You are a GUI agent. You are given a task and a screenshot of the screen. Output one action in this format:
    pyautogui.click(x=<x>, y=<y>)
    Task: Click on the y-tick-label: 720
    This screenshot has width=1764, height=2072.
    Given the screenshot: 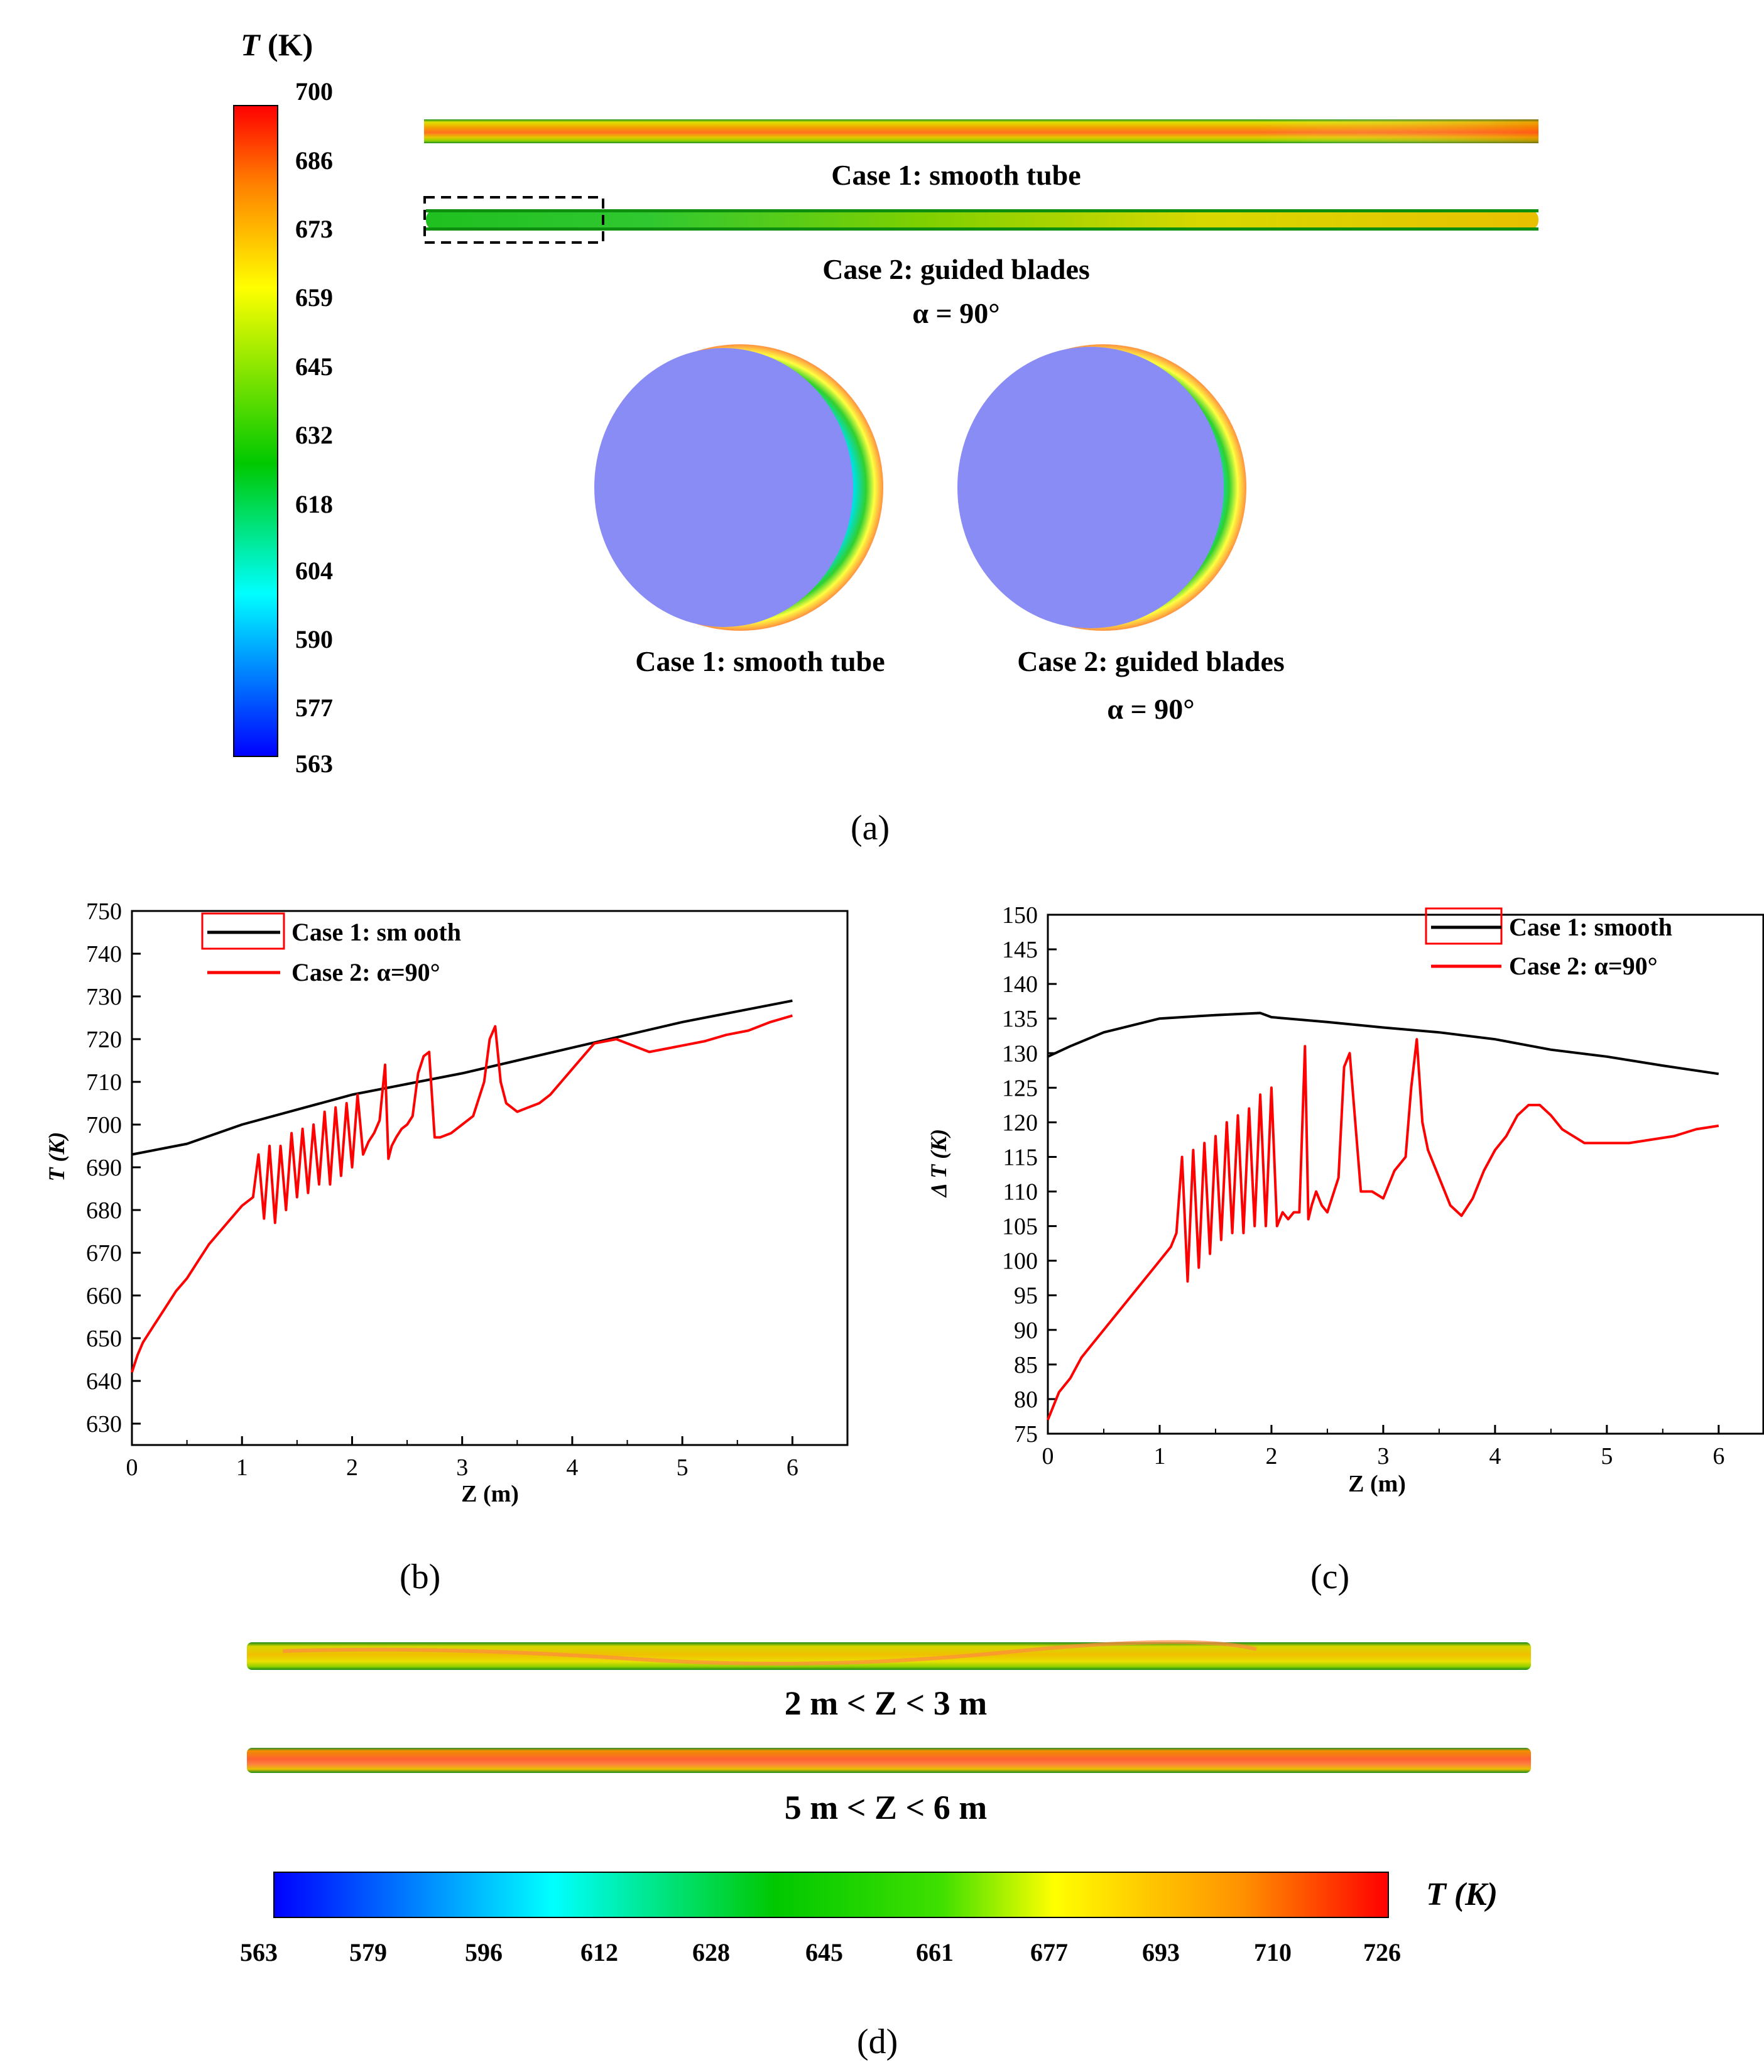 What is the action you would take?
    pyautogui.click(x=104, y=1040)
    